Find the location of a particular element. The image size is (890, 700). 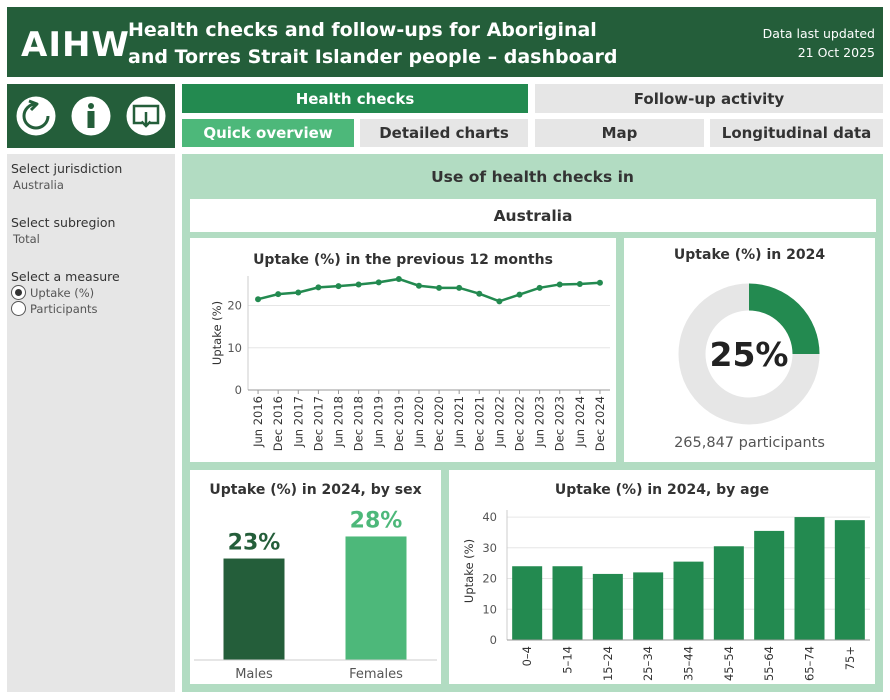

reset-icon is located at coordinates (36, 116).